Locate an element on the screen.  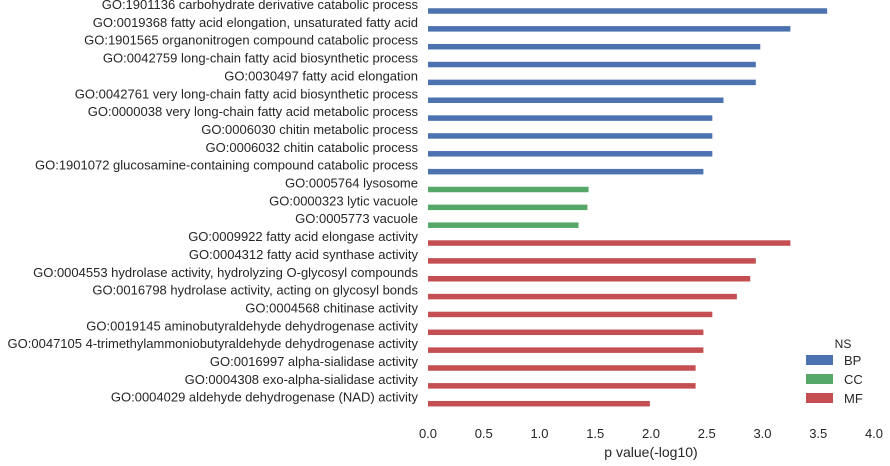
x-axis-title: p value(-log10) is located at coordinates (650, 452).